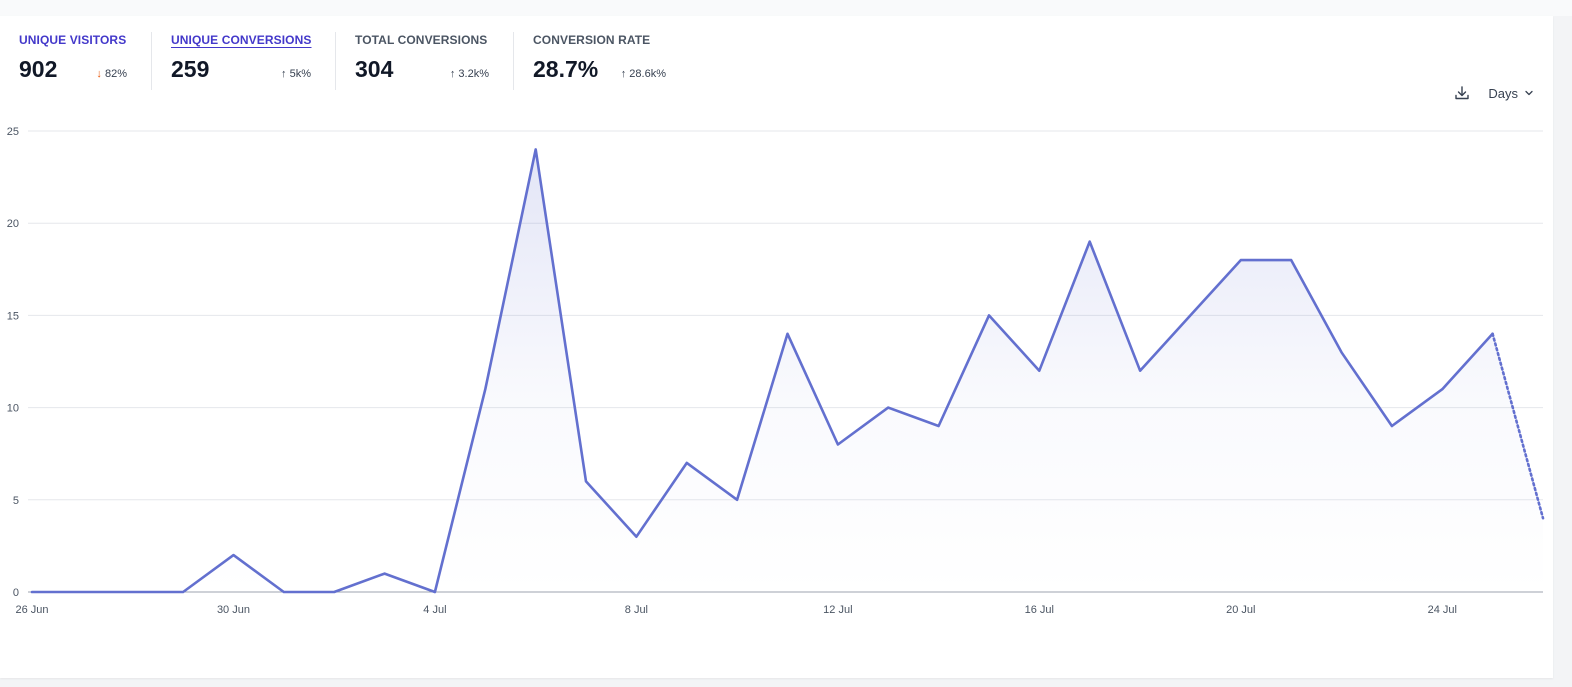  What do you see at coordinates (602, 61) in the screenshot?
I see `metric-conversion-rate: CONVERSION RATE 28.7% ↑ 28.6k%` at bounding box center [602, 61].